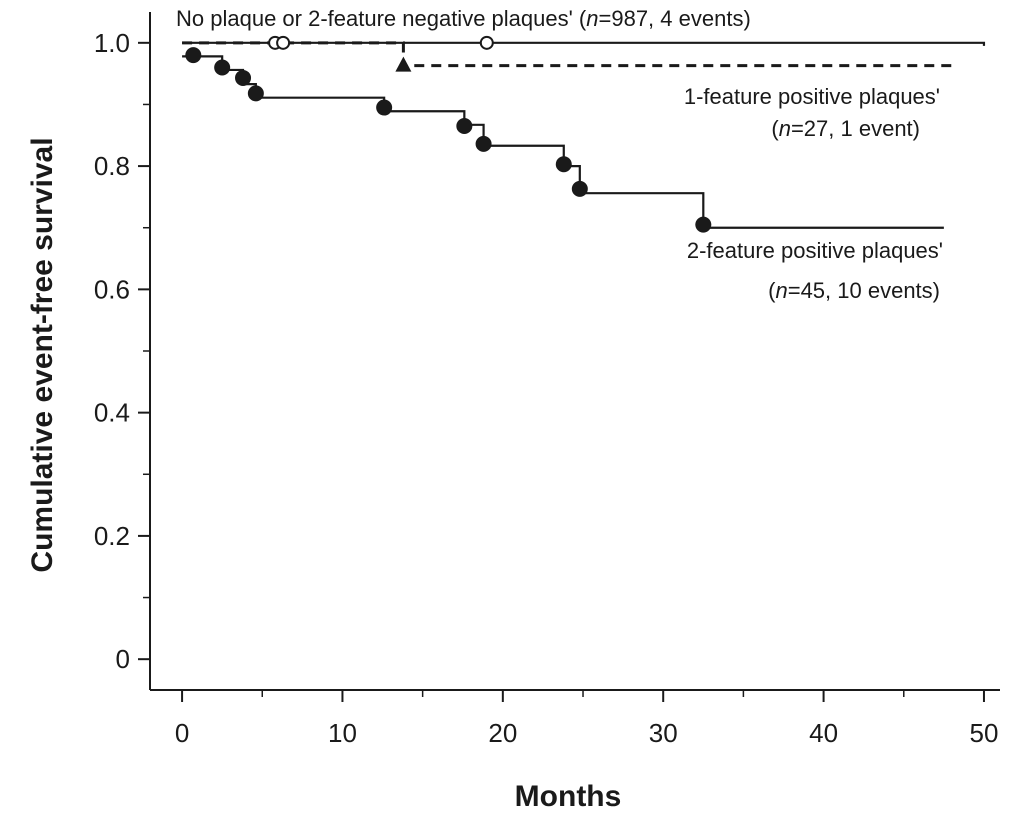 Image resolution: width=1033 pixels, height=814 pixels. What do you see at coordinates (785, 128) in the screenshot?
I see `series-1-label-line2-part-n: n` at bounding box center [785, 128].